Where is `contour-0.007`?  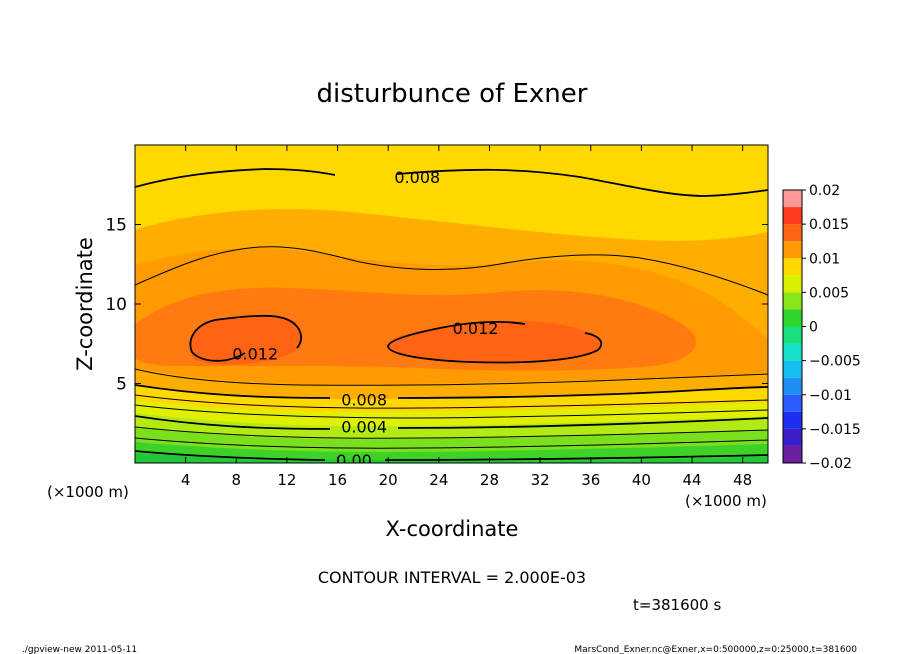 contour-0.007 is located at coordinates (451, 401).